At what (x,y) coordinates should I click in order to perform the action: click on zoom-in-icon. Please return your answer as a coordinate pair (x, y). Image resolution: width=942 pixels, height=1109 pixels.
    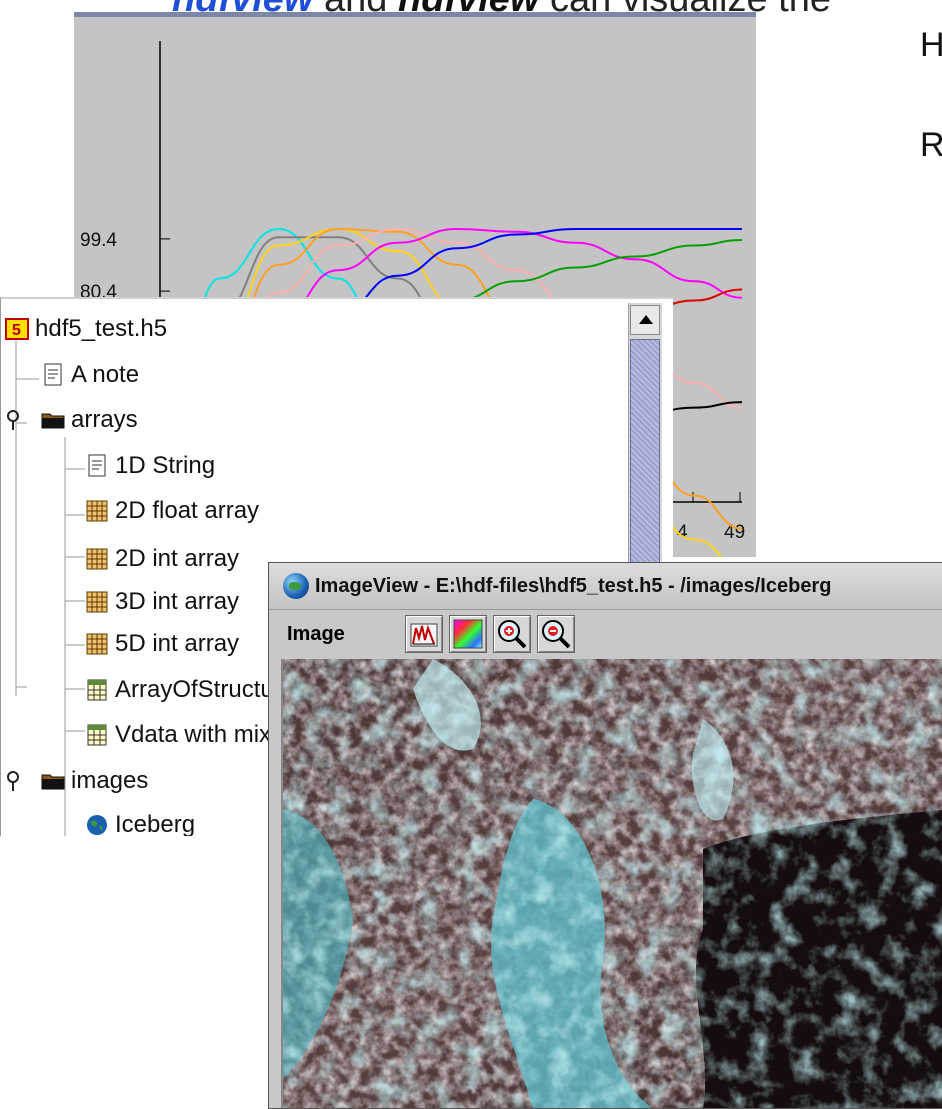
    Looking at the image, I should click on (512, 634).